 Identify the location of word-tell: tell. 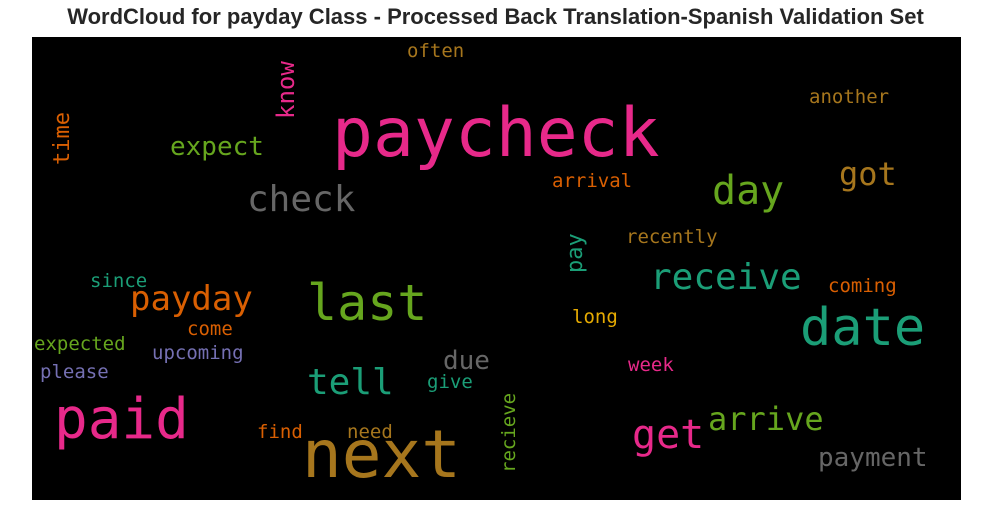
(350, 382).